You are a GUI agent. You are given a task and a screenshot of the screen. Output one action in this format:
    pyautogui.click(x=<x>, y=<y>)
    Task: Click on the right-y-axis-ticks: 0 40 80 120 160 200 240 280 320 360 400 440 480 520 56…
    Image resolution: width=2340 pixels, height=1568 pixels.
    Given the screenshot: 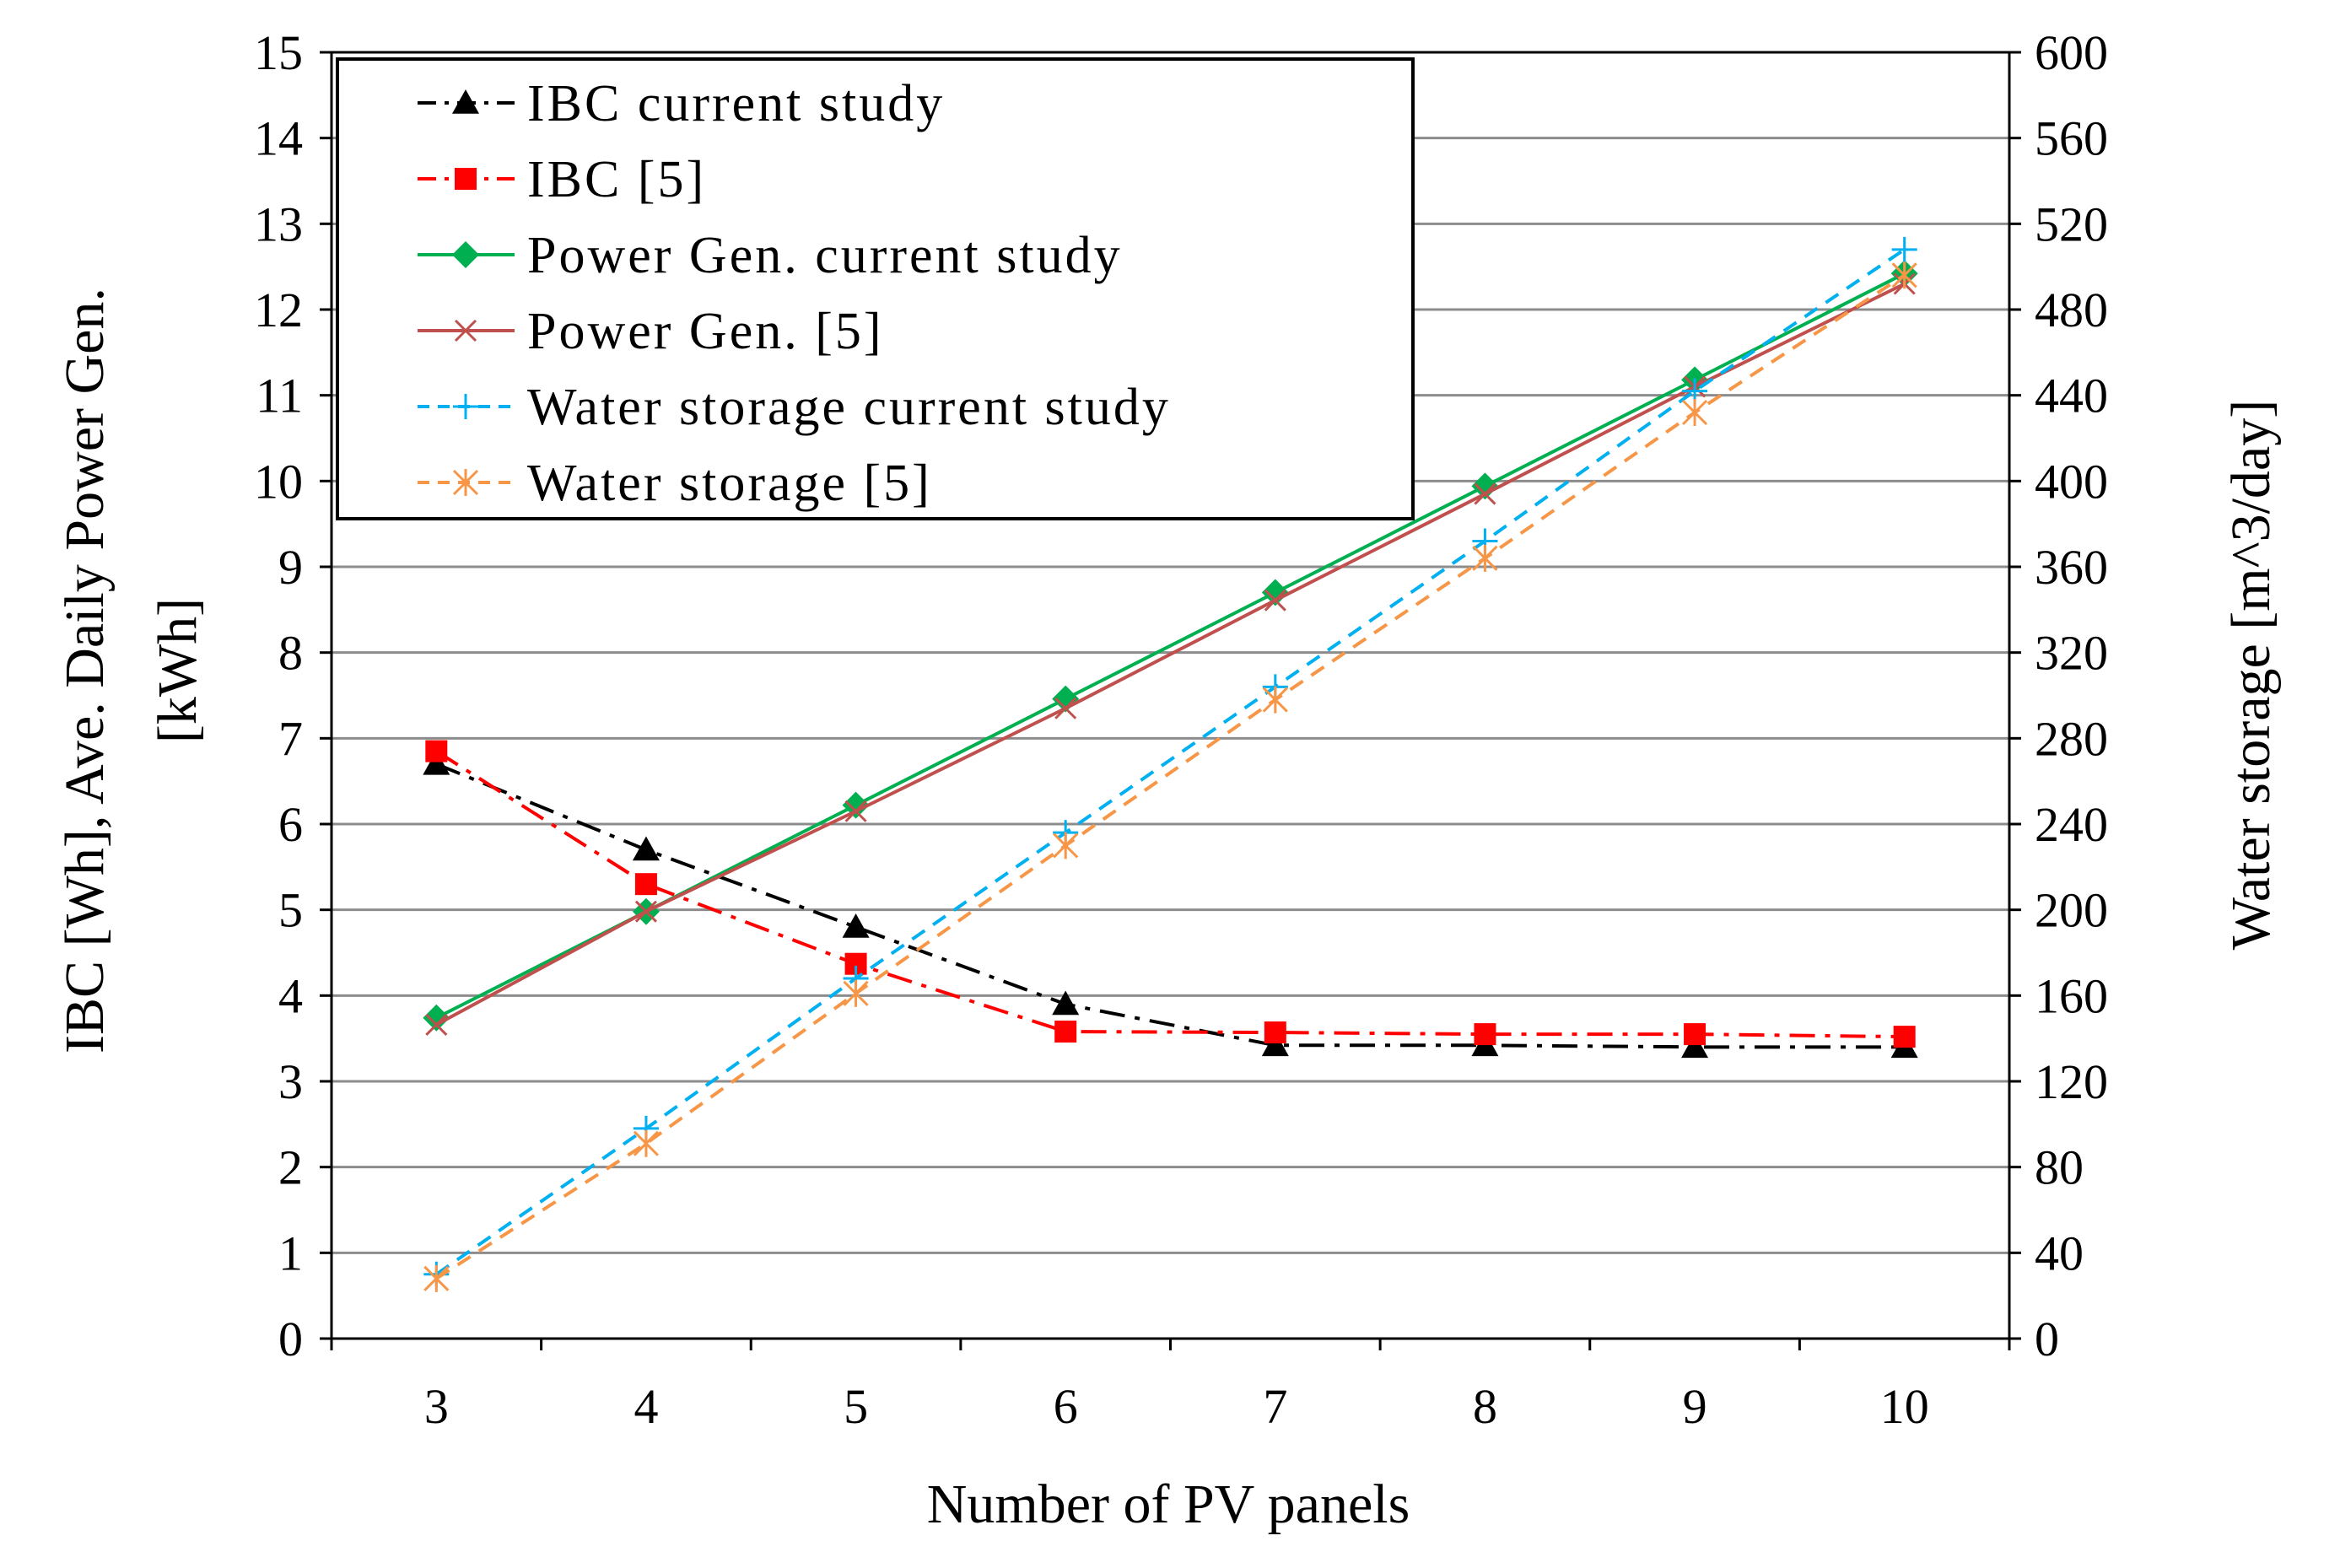 What is the action you would take?
    pyautogui.click(x=2058, y=695)
    